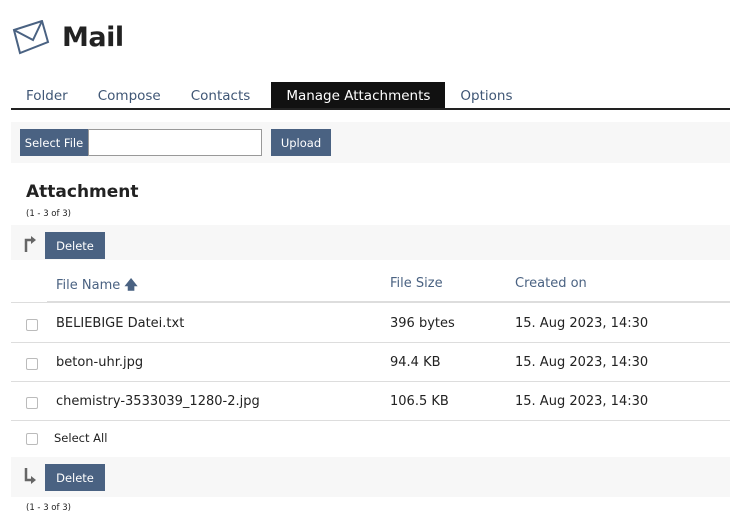 The image size is (743, 529). What do you see at coordinates (75, 477) in the screenshot?
I see `delete-button-bottom: Delete` at bounding box center [75, 477].